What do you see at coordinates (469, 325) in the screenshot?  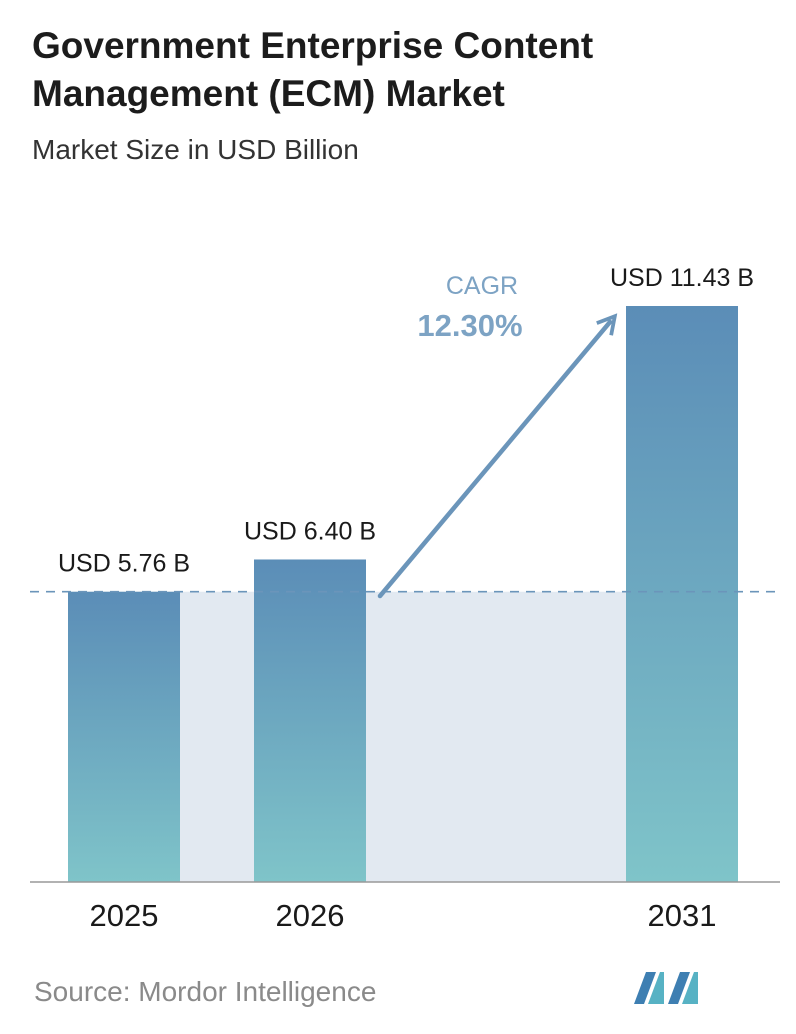 I see `cagr-value: 12.30%` at bounding box center [469, 325].